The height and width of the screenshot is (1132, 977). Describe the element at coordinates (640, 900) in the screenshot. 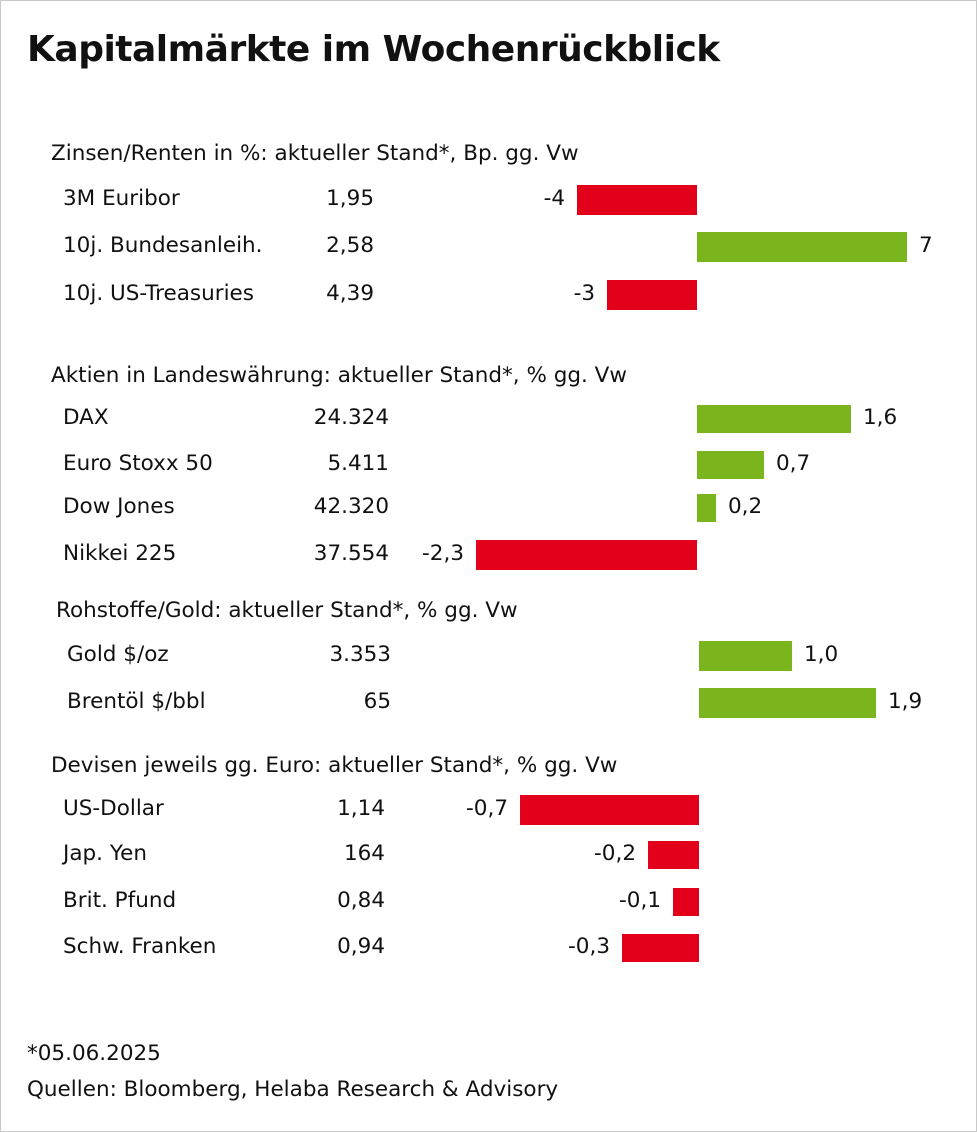

I see `bar-value-label: -0,1` at that location.